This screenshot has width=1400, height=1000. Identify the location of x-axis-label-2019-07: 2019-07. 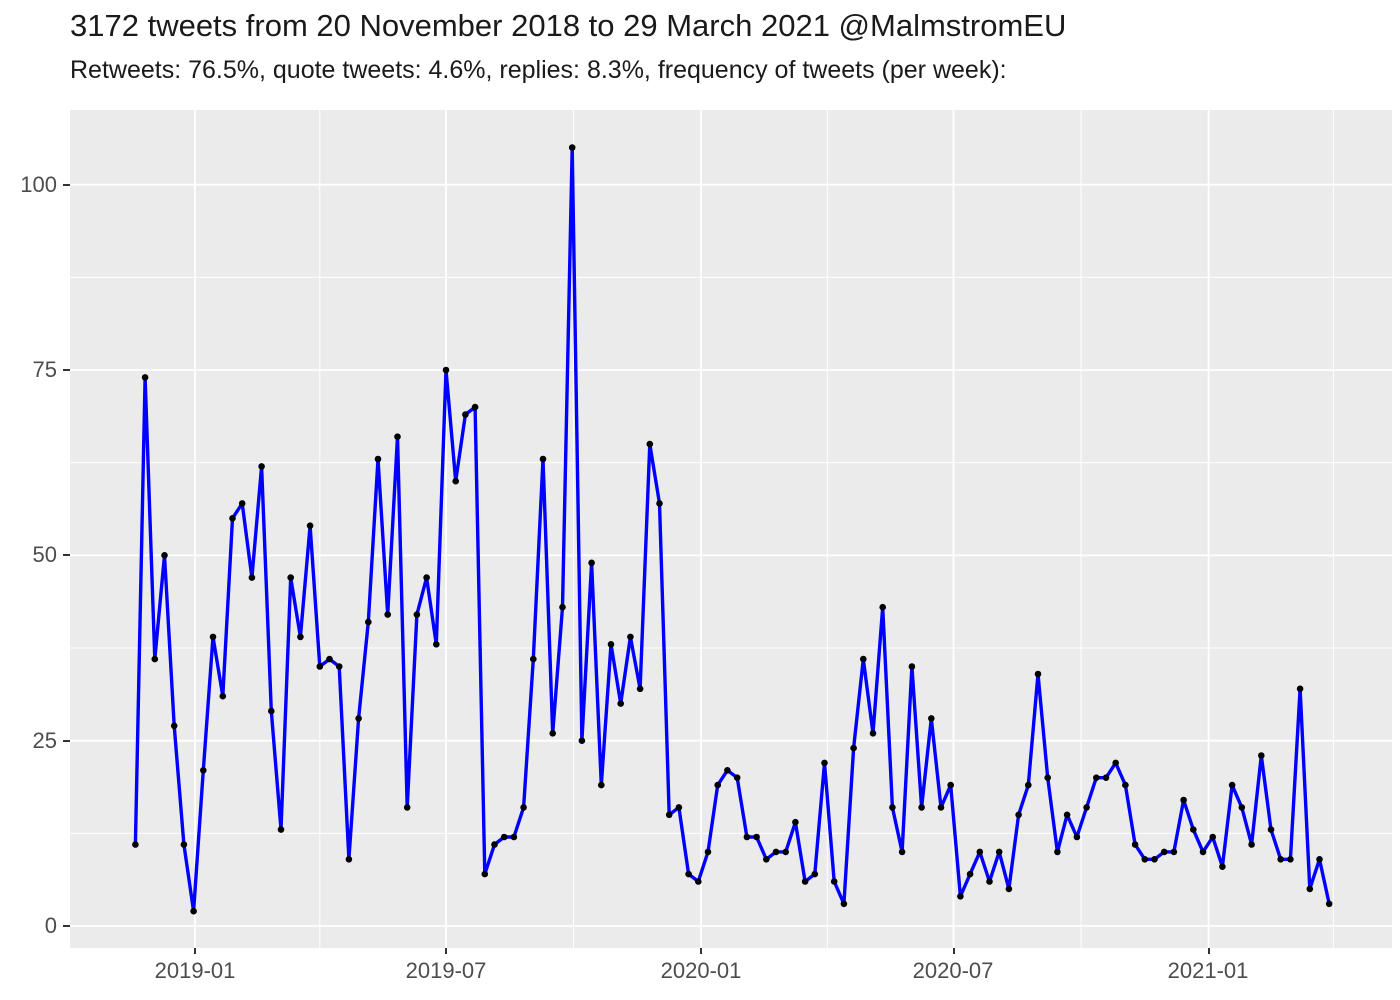
(446, 970).